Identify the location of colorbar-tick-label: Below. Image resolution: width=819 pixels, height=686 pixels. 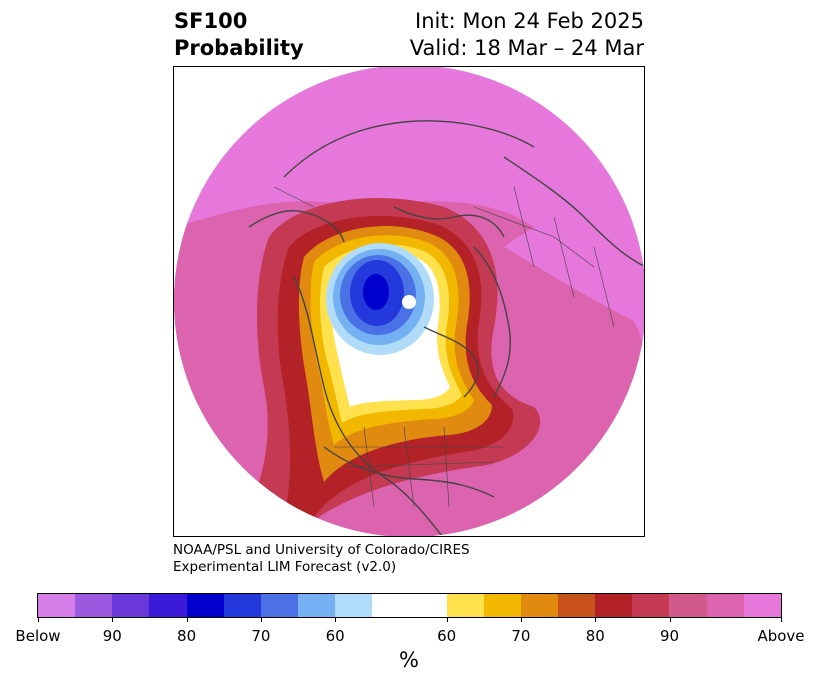
(38, 636).